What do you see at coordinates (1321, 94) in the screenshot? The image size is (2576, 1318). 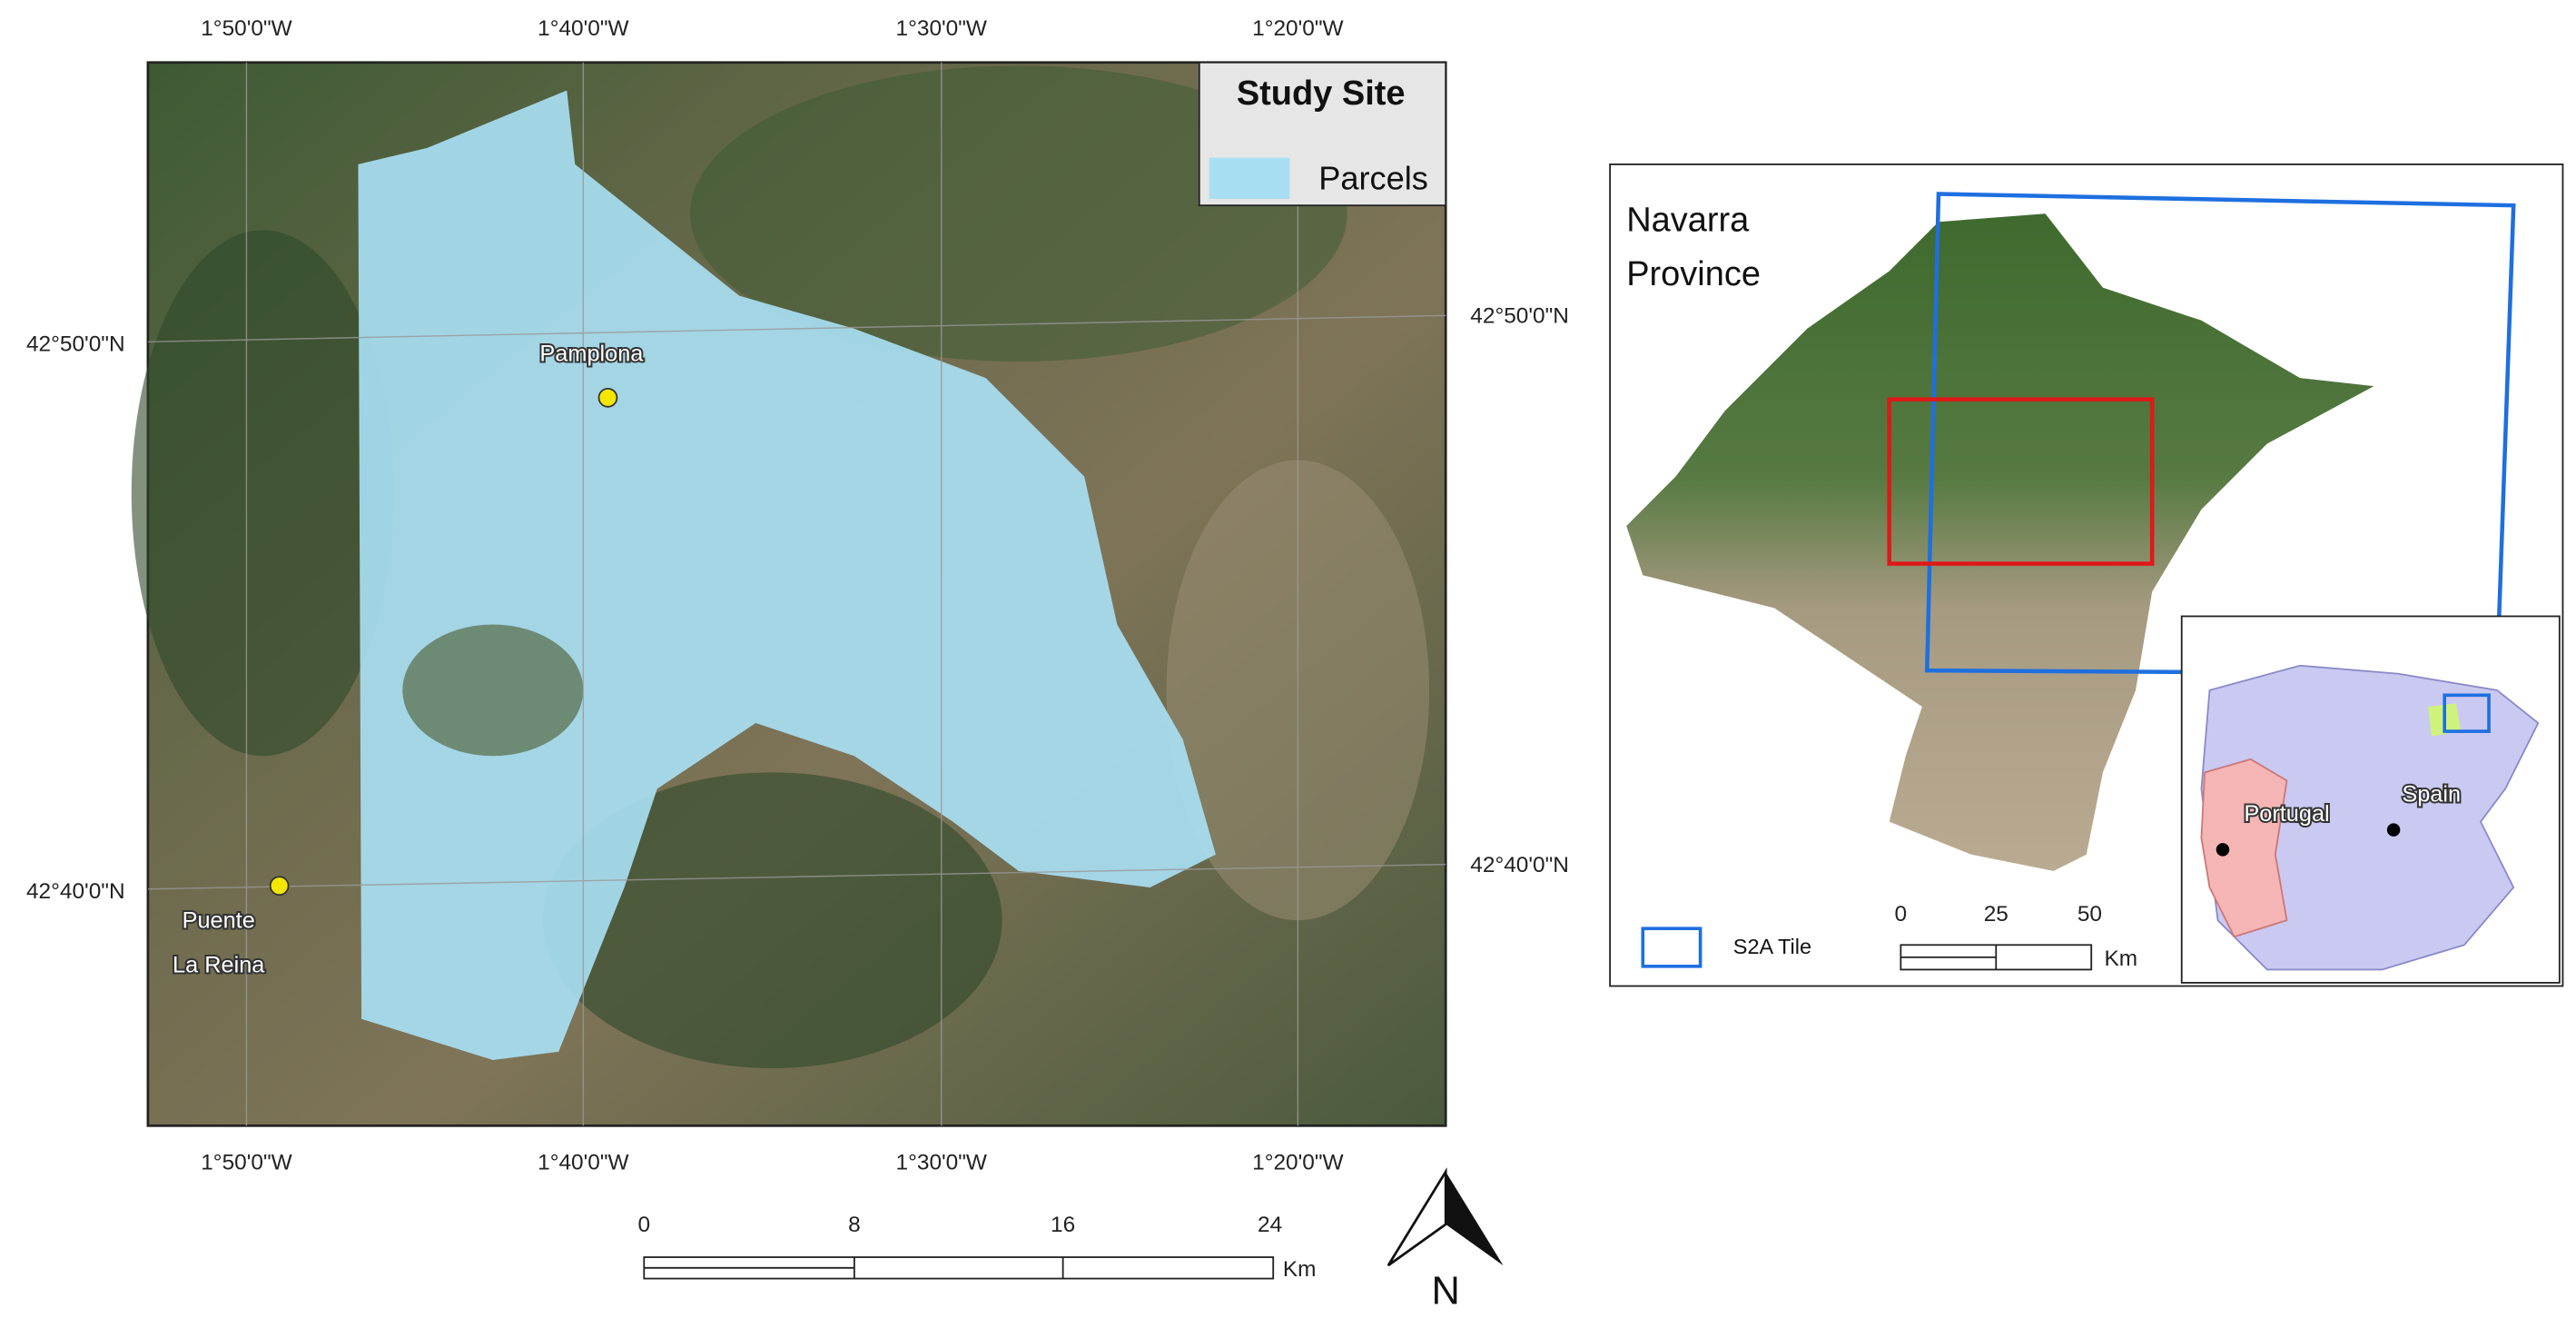 I see `legend-title: Study Site` at bounding box center [1321, 94].